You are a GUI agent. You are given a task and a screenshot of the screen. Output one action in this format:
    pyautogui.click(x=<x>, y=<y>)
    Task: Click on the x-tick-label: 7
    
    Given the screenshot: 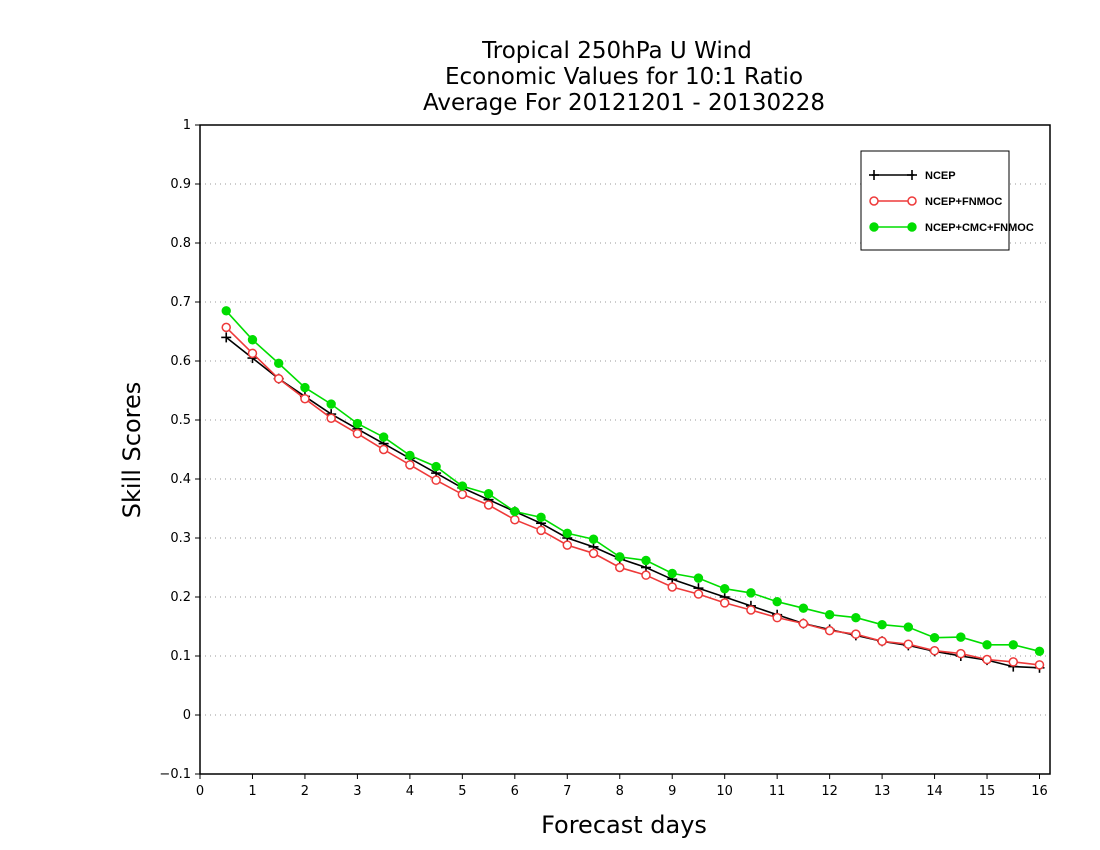 What is the action you would take?
    pyautogui.click(x=567, y=791)
    